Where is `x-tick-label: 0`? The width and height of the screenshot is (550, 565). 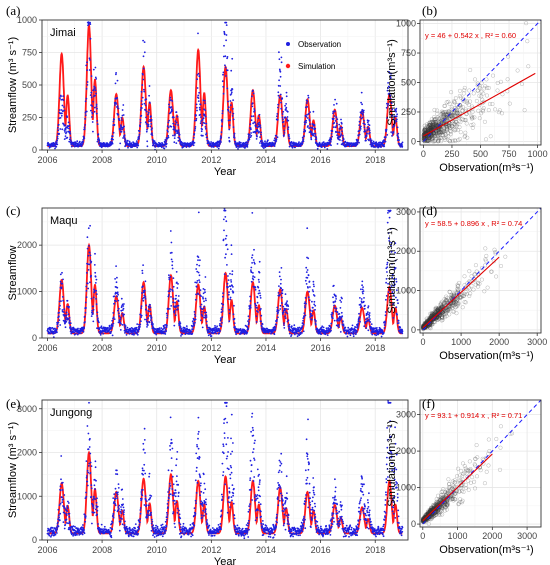
x-tick-label: 0 is located at coordinates (423, 342).